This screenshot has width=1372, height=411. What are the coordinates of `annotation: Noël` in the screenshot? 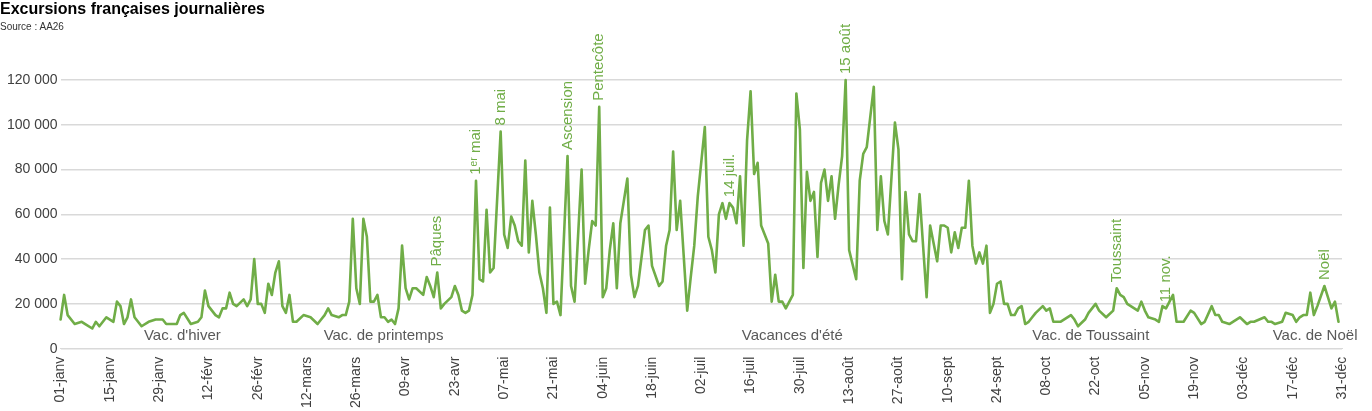 It's located at (1323, 264).